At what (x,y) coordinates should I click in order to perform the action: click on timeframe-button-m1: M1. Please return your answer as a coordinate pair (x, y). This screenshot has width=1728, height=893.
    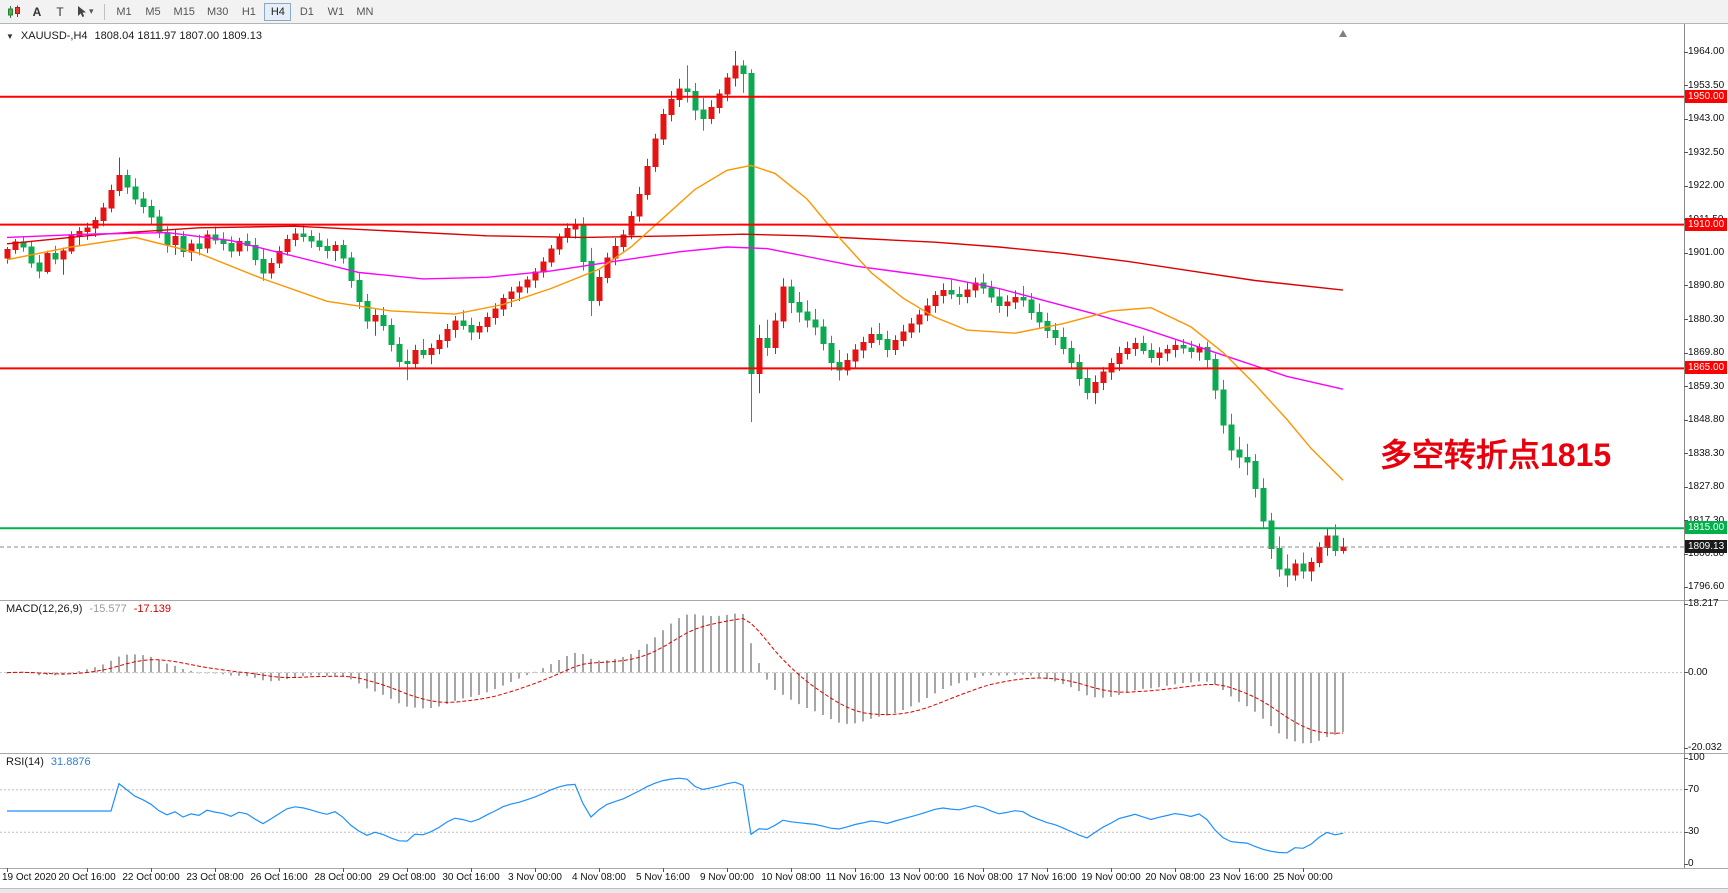
    Looking at the image, I should click on (124, 12).